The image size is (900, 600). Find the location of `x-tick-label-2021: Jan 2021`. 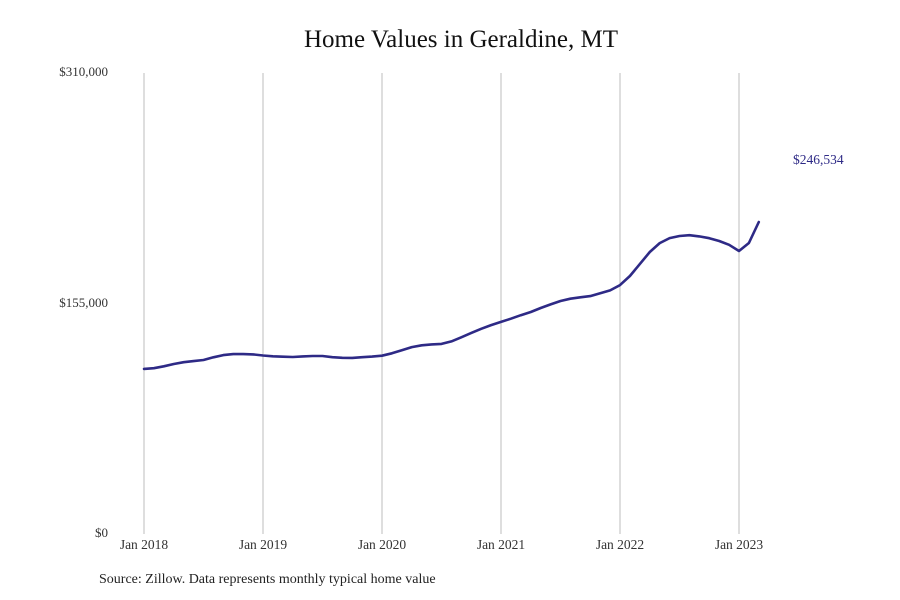

x-tick-label-2021: Jan 2021 is located at coordinates (501, 544).